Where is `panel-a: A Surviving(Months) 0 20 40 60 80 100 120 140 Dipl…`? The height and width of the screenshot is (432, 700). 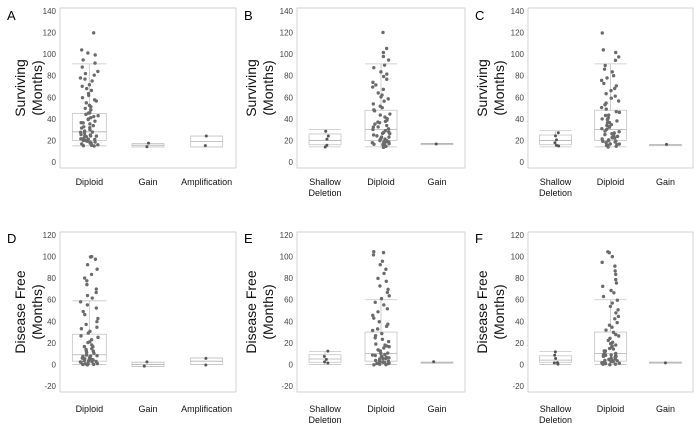 panel-a: A Surviving(Months) 0 20 40 60 80 100 120 140 Dipl… is located at coordinates (122, 97).